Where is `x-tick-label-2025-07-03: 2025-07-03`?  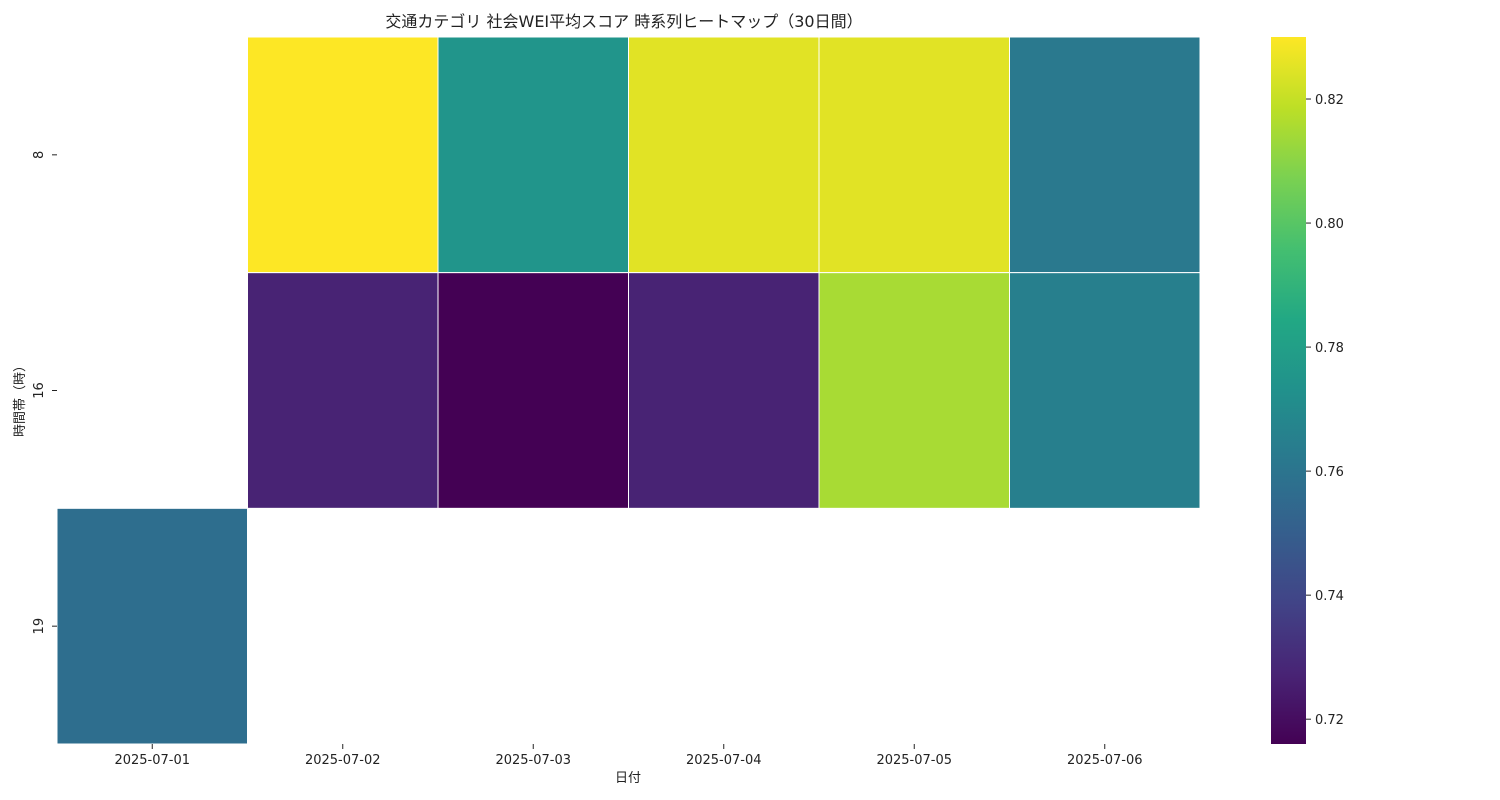
x-tick-label-2025-07-03: 2025-07-03 is located at coordinates (533, 760).